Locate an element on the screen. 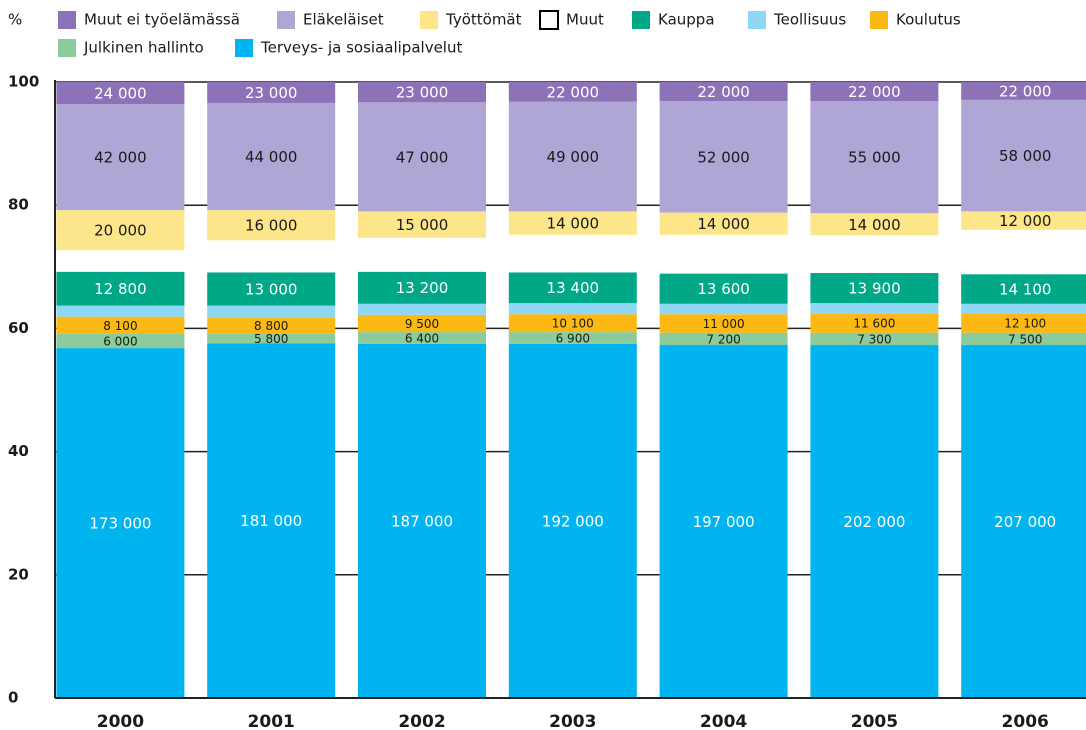  data-label: 14 100 is located at coordinates (1025, 289).